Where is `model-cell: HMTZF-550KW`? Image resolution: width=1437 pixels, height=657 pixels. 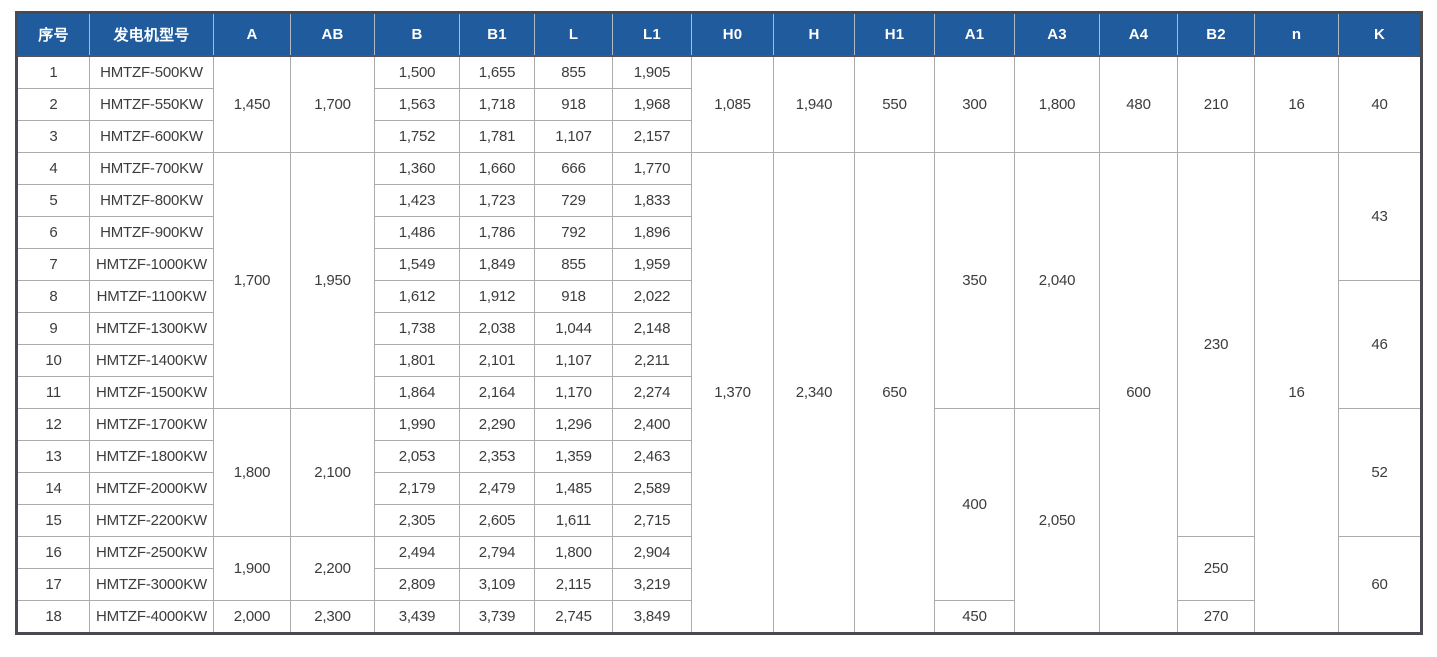
model-cell: HMTZF-550KW is located at coordinates (151, 104).